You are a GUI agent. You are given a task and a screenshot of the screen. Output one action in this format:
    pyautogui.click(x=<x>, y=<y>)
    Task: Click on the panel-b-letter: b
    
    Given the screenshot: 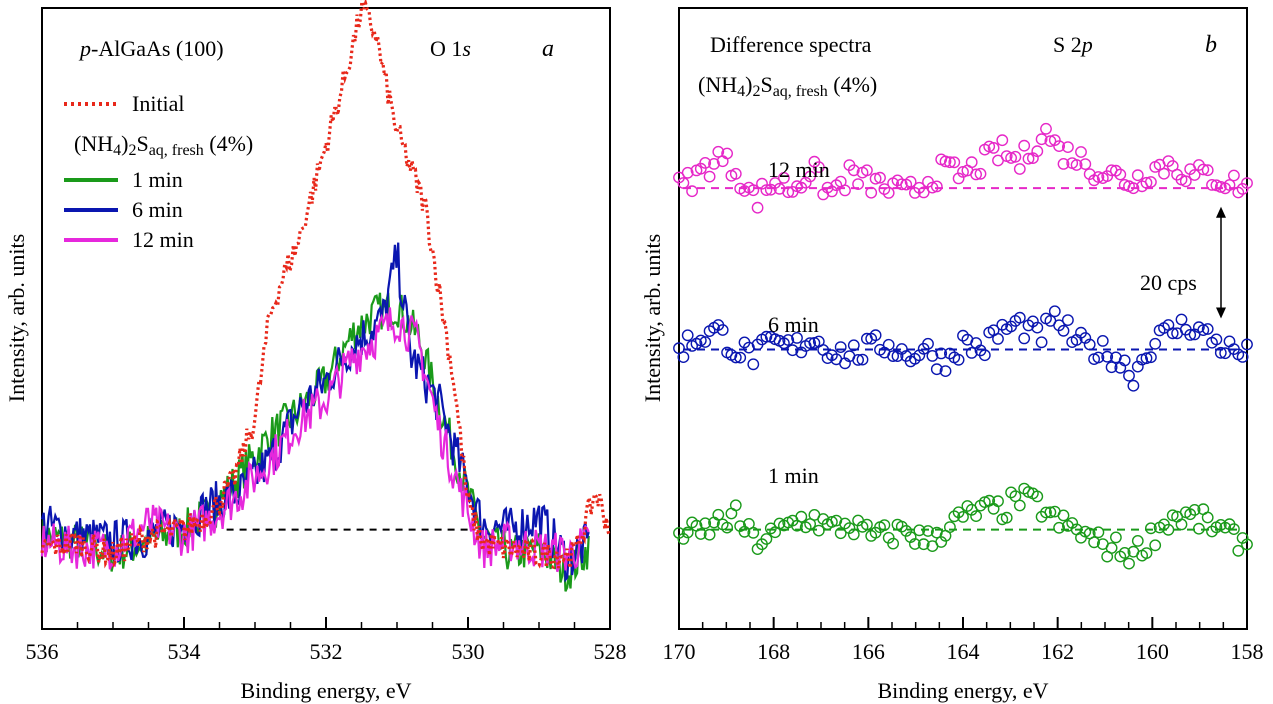 What is the action you would take?
    pyautogui.click(x=1211, y=45)
    